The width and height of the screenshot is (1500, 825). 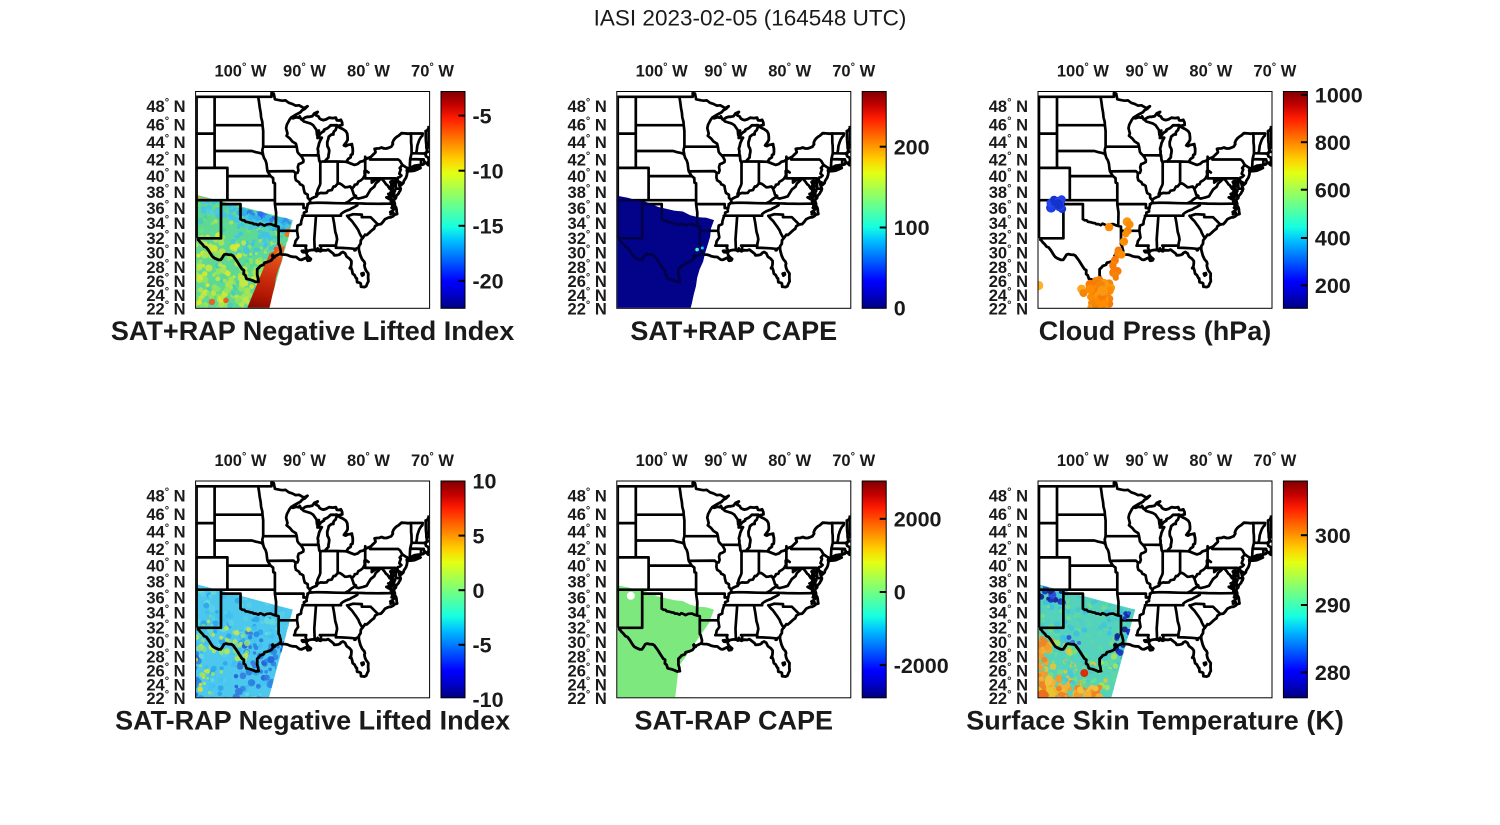 What do you see at coordinates (312, 331) in the screenshot?
I see `svg-text: SAT+RAP Negative Lifted Index` at bounding box center [312, 331].